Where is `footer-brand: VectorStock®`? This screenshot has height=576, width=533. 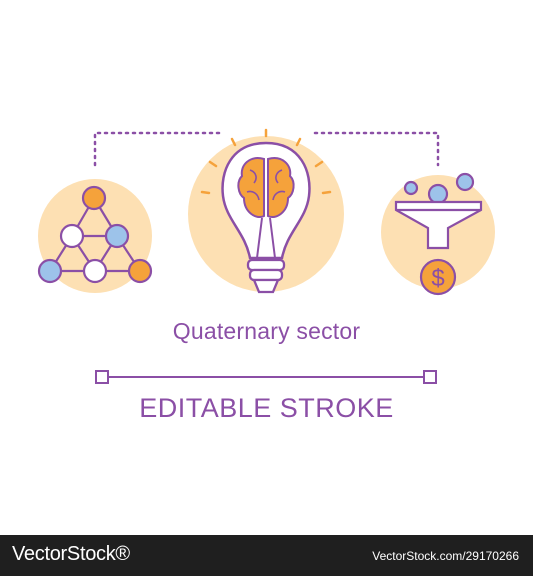
footer-brand: VectorStock® is located at coordinates (71, 554).